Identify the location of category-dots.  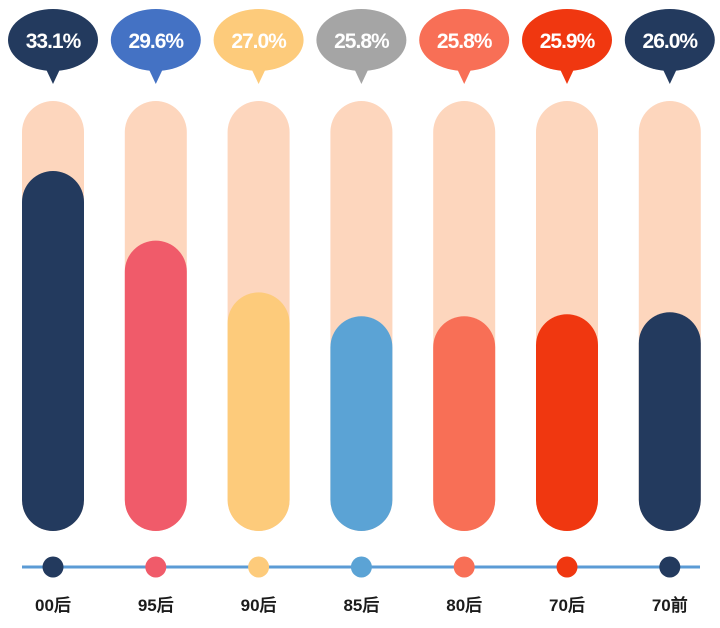
(361, 567).